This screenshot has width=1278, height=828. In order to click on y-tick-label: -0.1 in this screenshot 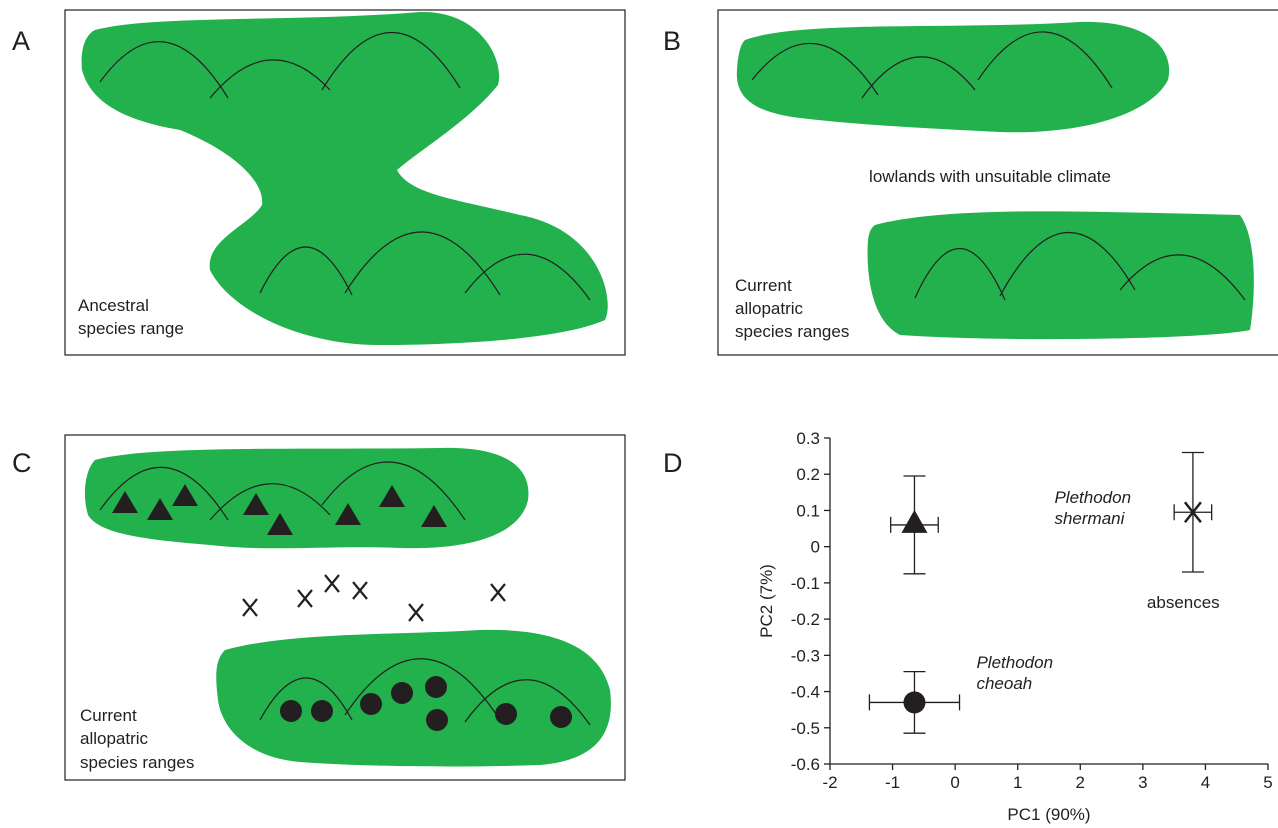, I will do `click(805, 583)`.